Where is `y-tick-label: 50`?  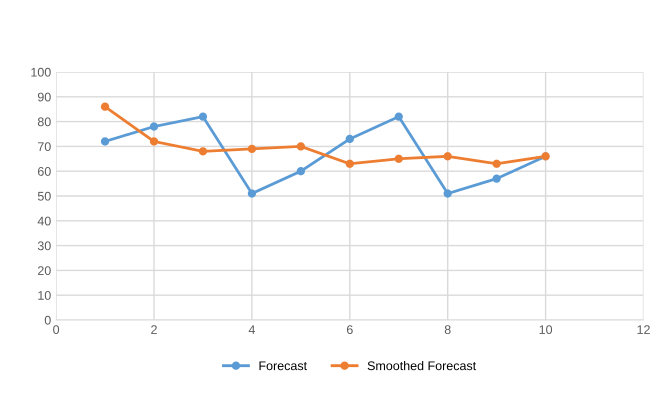
y-tick-label: 50 is located at coordinates (44, 196).